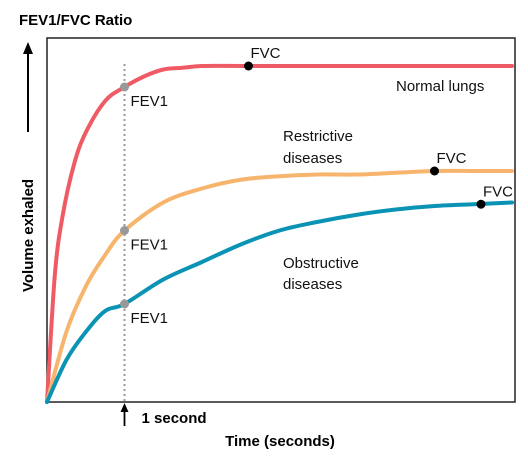 The image size is (528, 459). What do you see at coordinates (481, 204) in the screenshot?
I see `fvc-point-obstructive-diseases` at bounding box center [481, 204].